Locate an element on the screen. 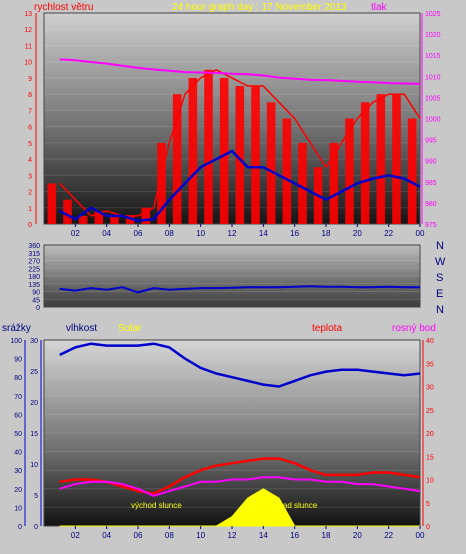  wind-axis-tick: 8 is located at coordinates (30, 95).